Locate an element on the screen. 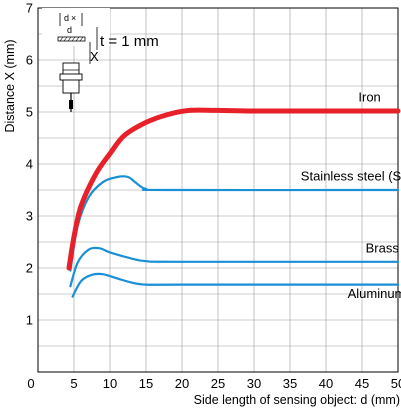 The width and height of the screenshot is (401, 412). y-tick-label: 5 is located at coordinates (29, 112).